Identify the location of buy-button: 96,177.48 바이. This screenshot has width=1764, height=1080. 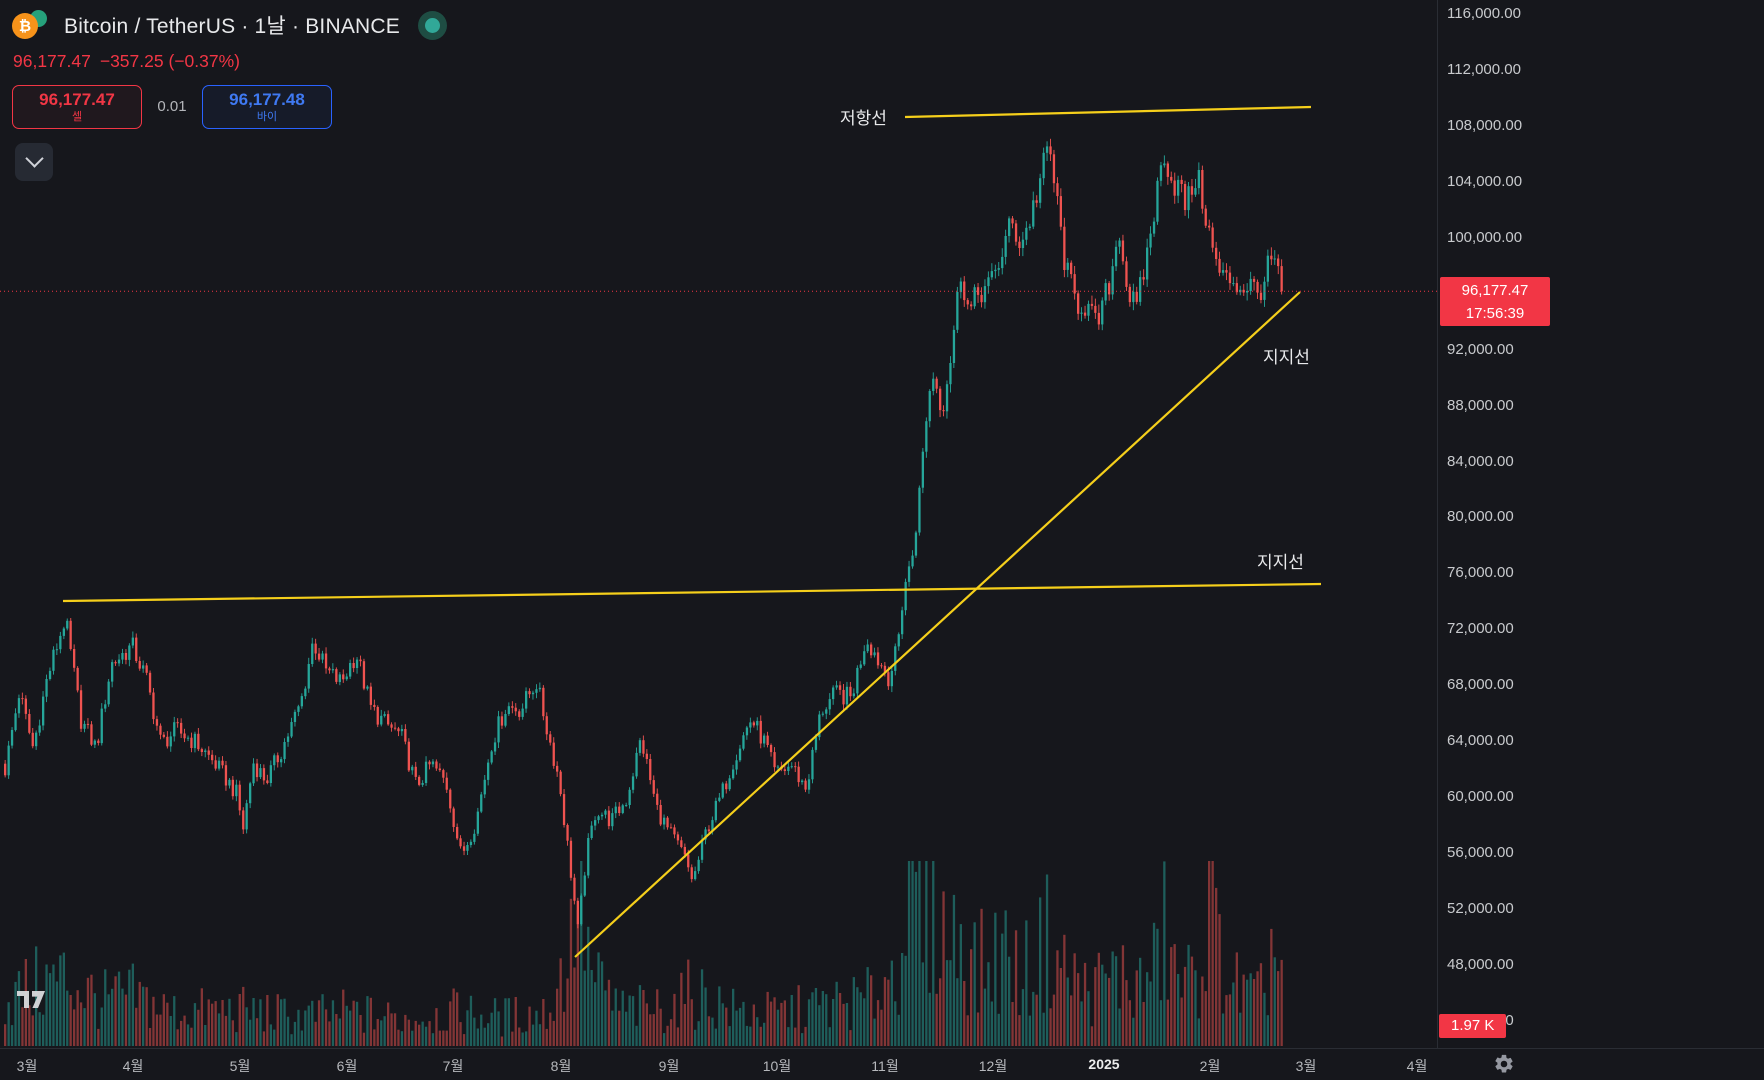
(267, 107).